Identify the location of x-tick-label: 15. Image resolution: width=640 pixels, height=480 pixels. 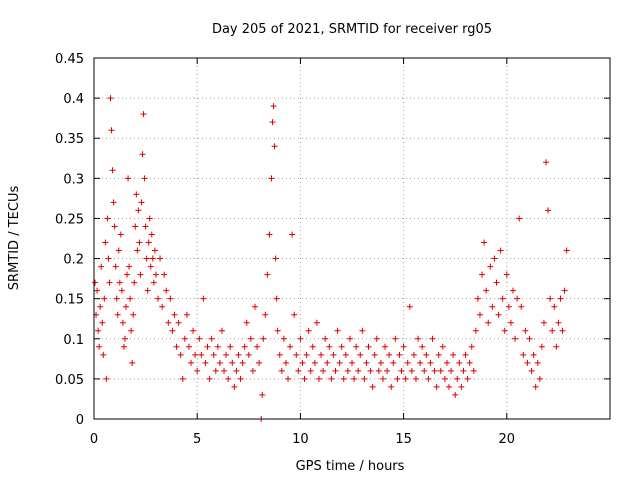
(403, 439).